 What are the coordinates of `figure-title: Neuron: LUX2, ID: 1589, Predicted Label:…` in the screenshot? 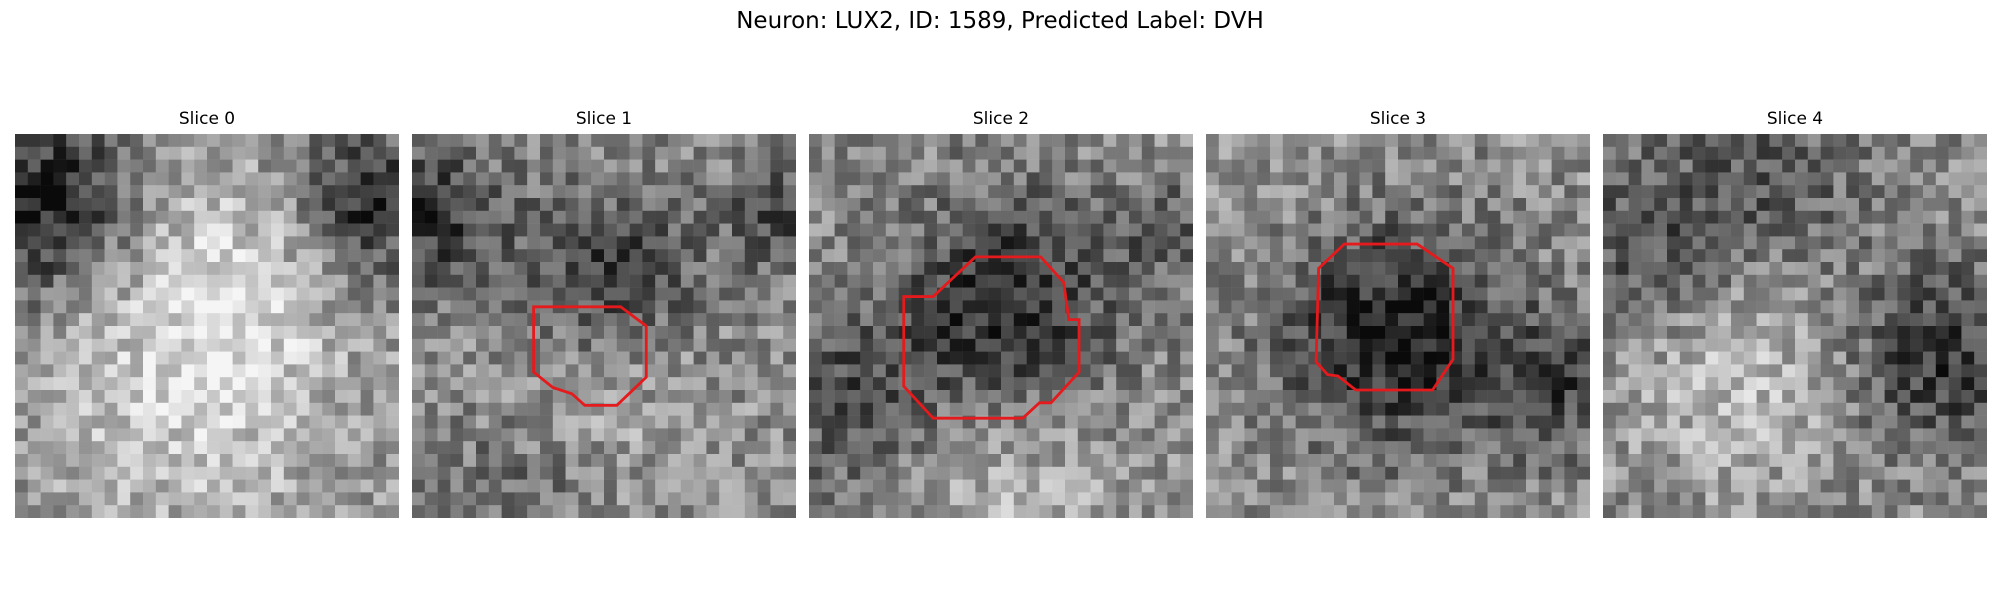 It's located at (1000, 21).